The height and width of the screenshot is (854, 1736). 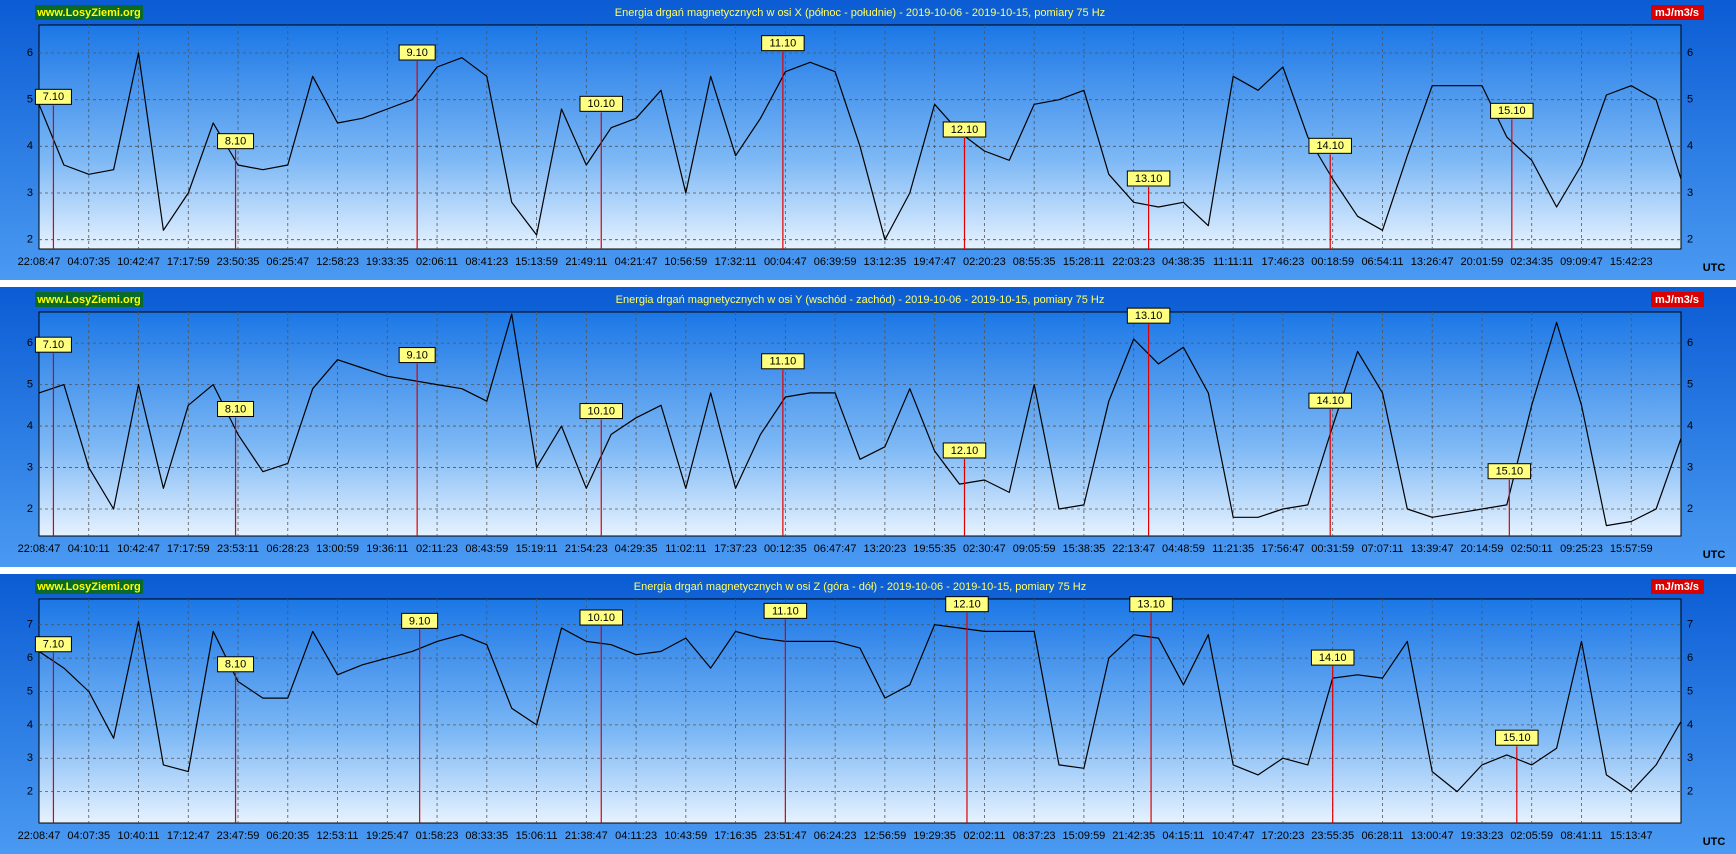 I want to click on x-tick-label: 11:11:11, so click(x=1233, y=262).